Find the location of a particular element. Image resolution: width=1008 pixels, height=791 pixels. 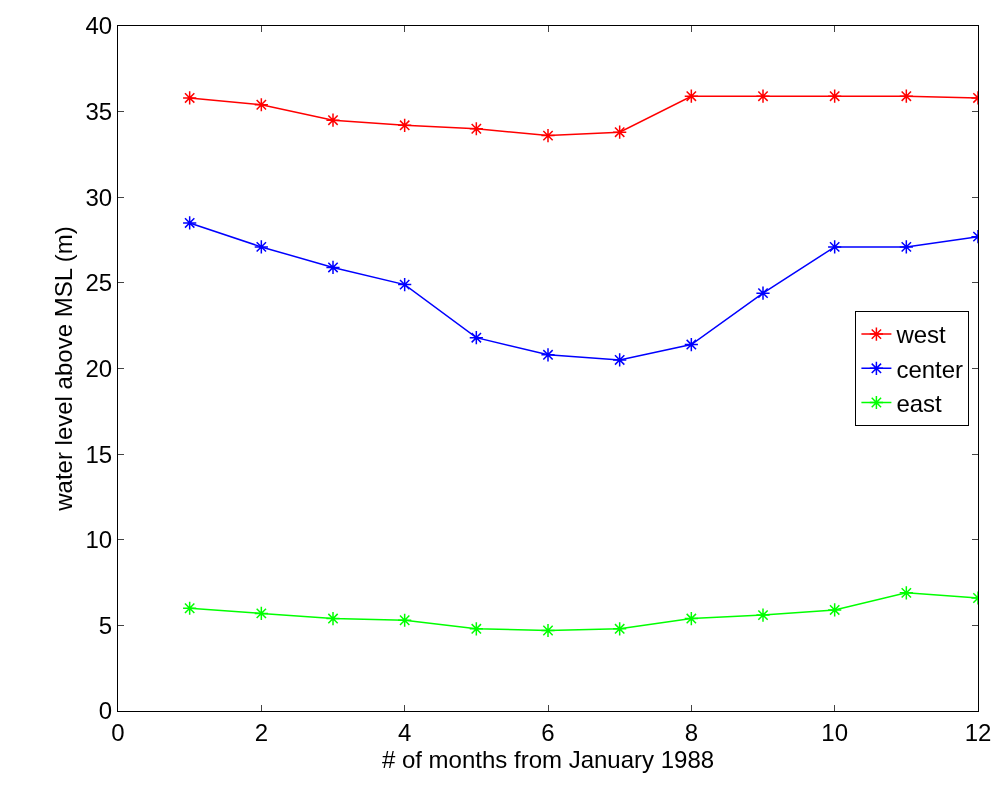

y-axis-title: water level above MSL (m) is located at coordinates (63, 369).